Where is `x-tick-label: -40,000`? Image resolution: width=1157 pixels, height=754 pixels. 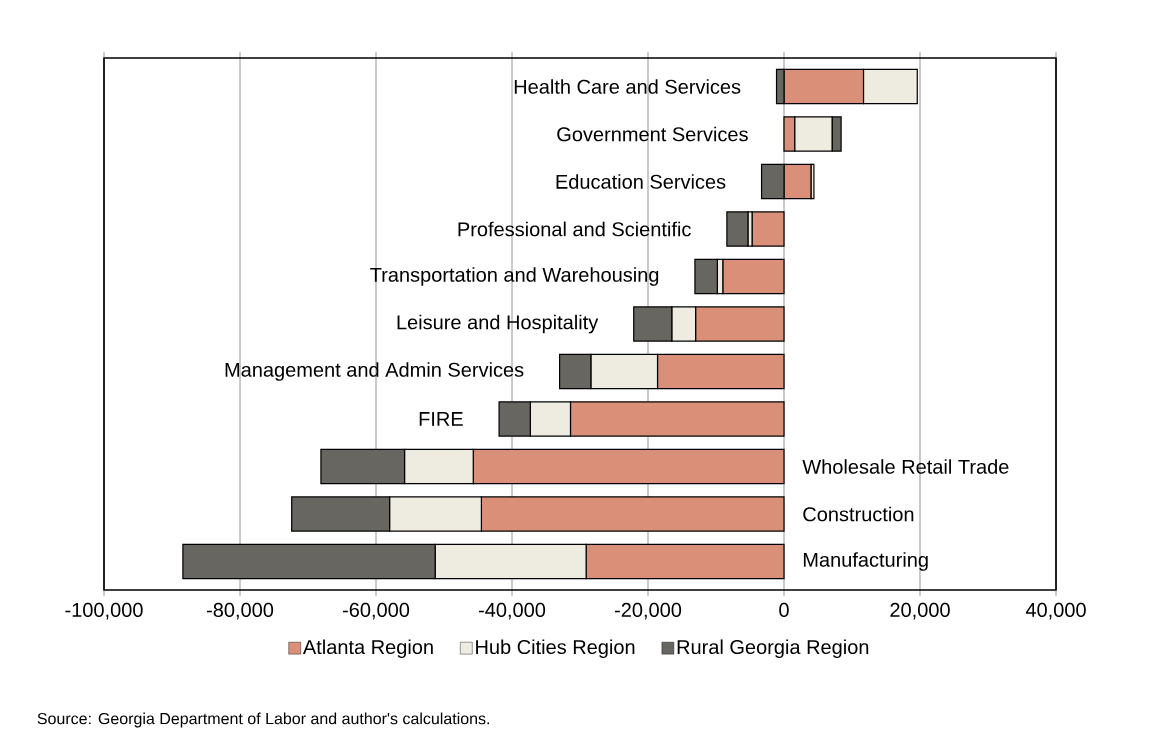
x-tick-label: -40,000 is located at coordinates (512, 611).